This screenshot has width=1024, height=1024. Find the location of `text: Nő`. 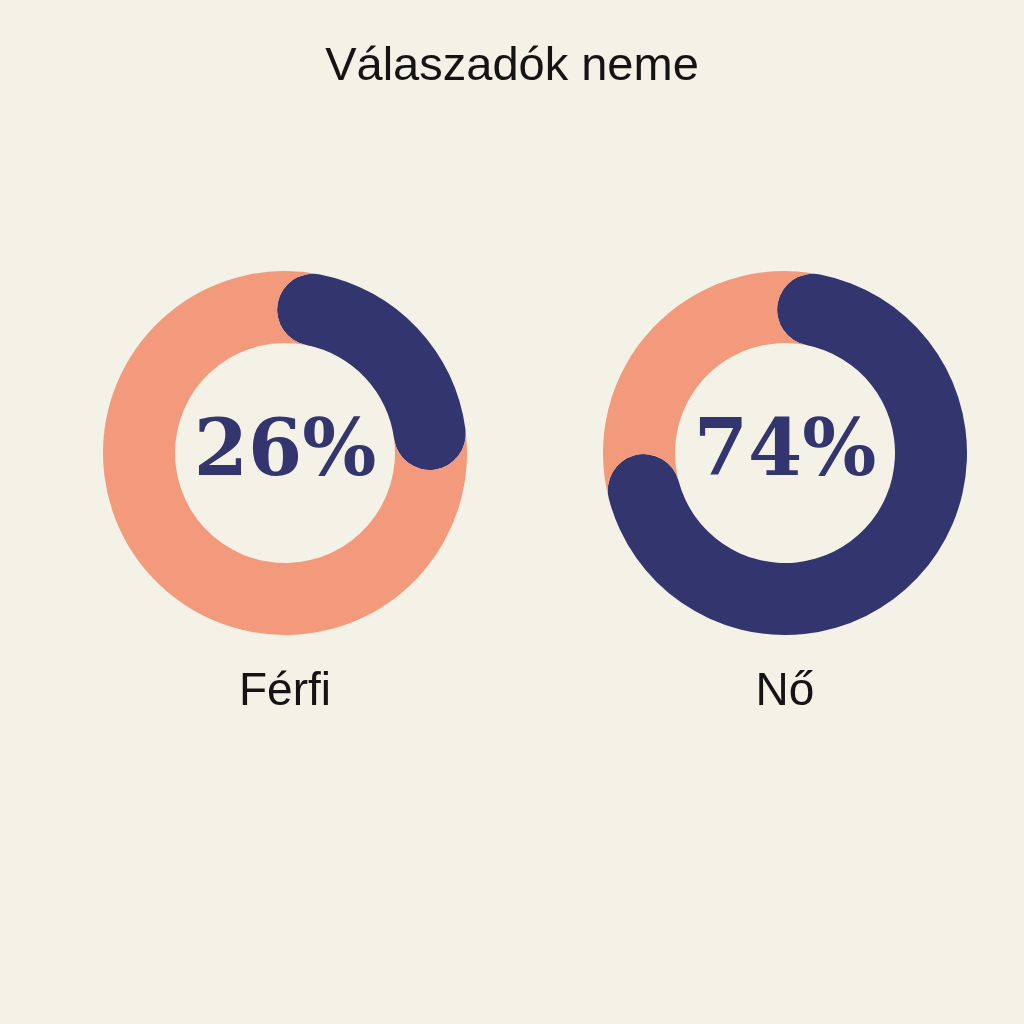

text: Nő is located at coordinates (785, 689).